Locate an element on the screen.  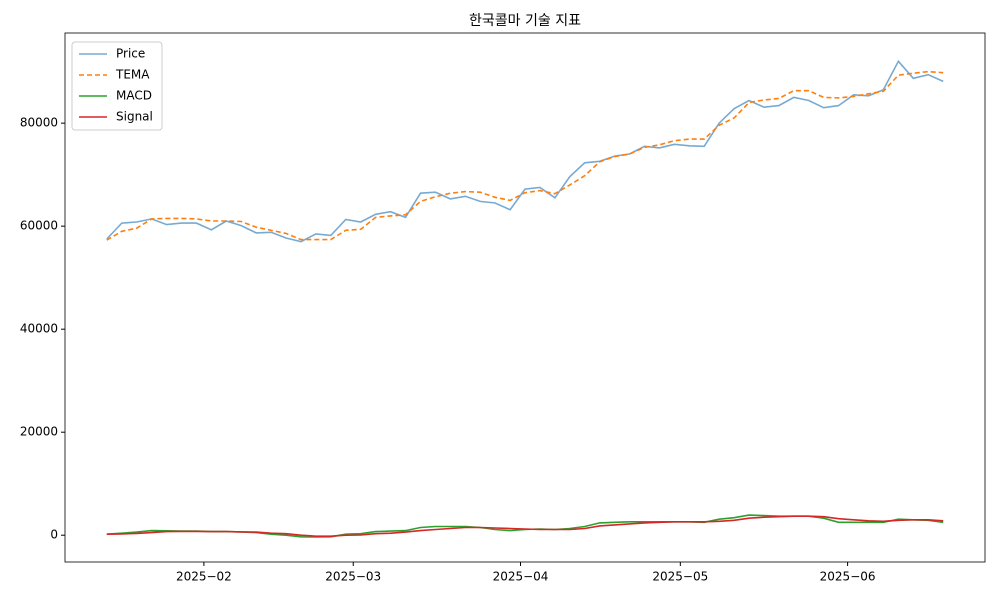
line-series is located at coordinates (525, 526).